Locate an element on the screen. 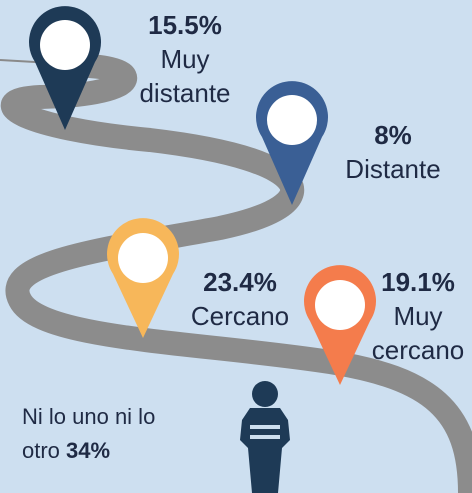 This screenshot has width=472, height=493. pin-label: 15.5% Muy distante is located at coordinates (185, 59).